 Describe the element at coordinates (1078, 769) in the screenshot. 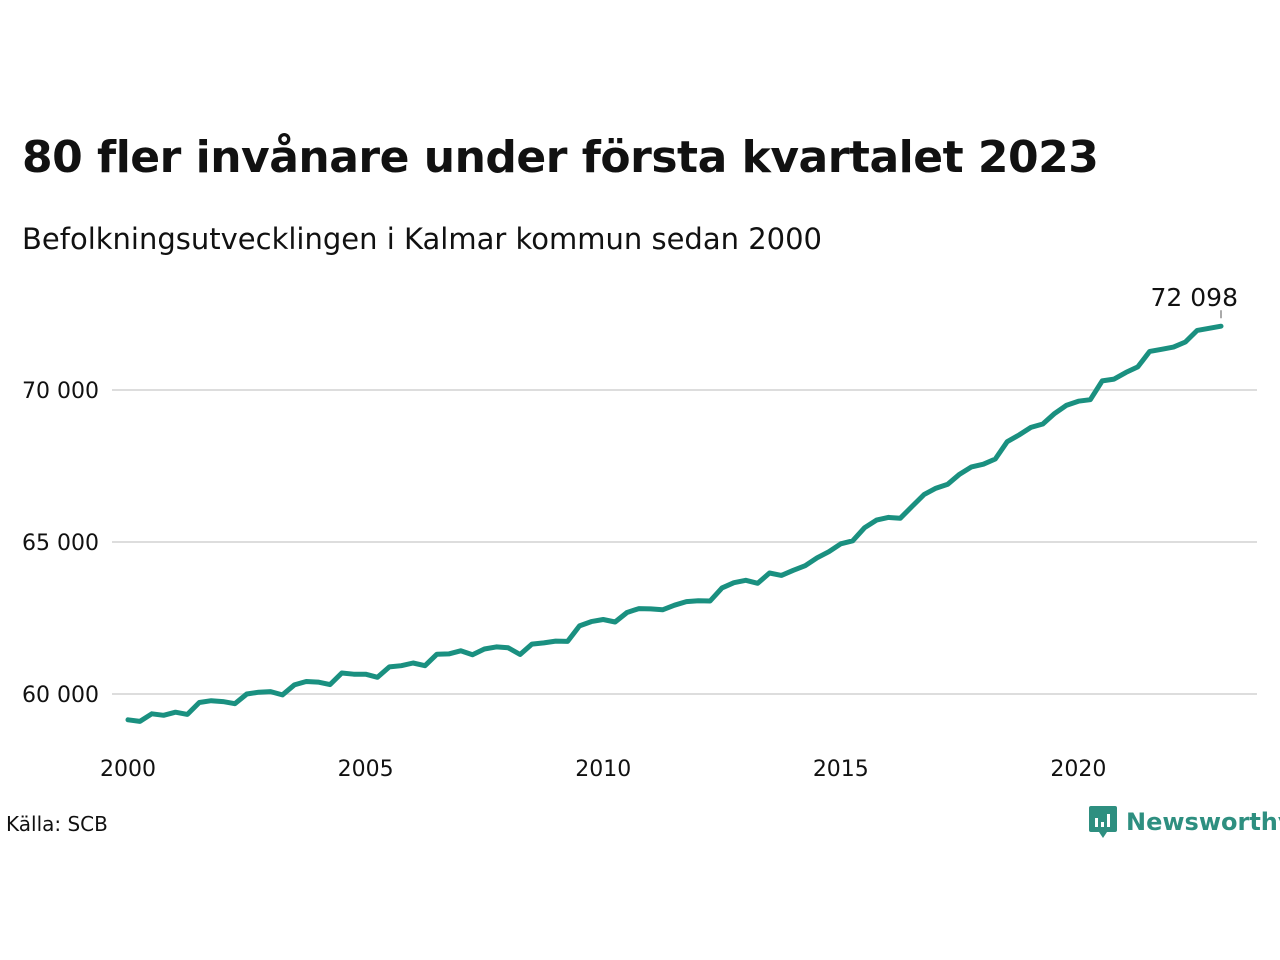

I see `x-tick-label: 2020` at that location.